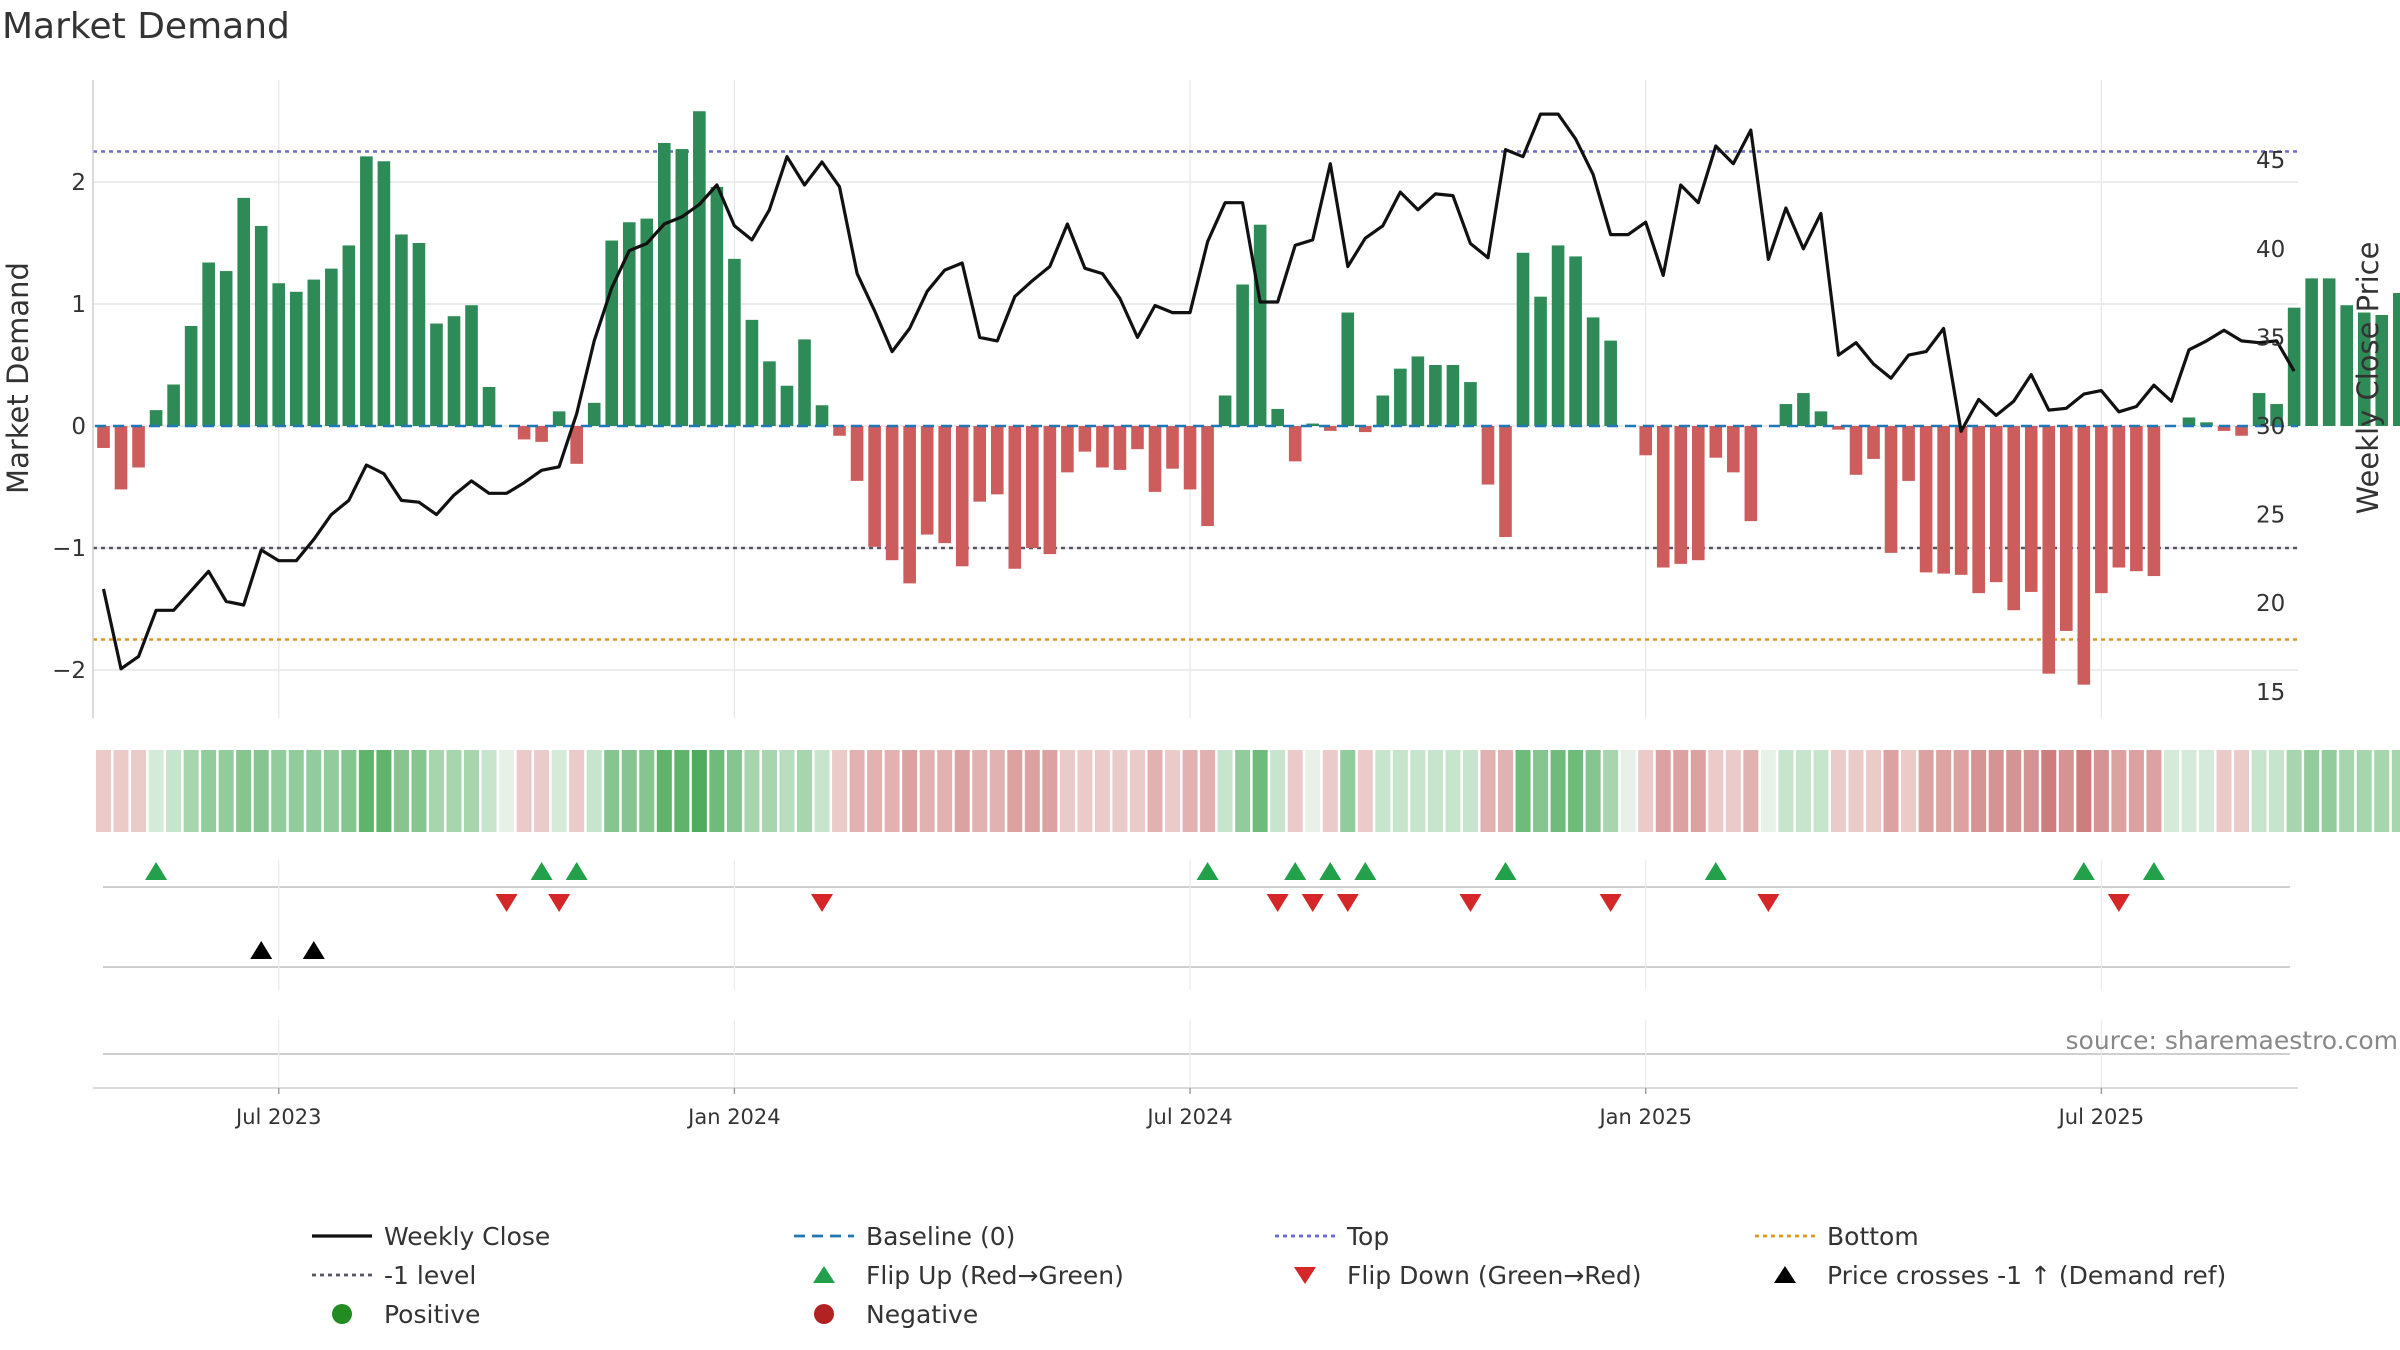  Describe the element at coordinates (2270, 427) in the screenshot. I see `right-tick-label: 30` at that location.